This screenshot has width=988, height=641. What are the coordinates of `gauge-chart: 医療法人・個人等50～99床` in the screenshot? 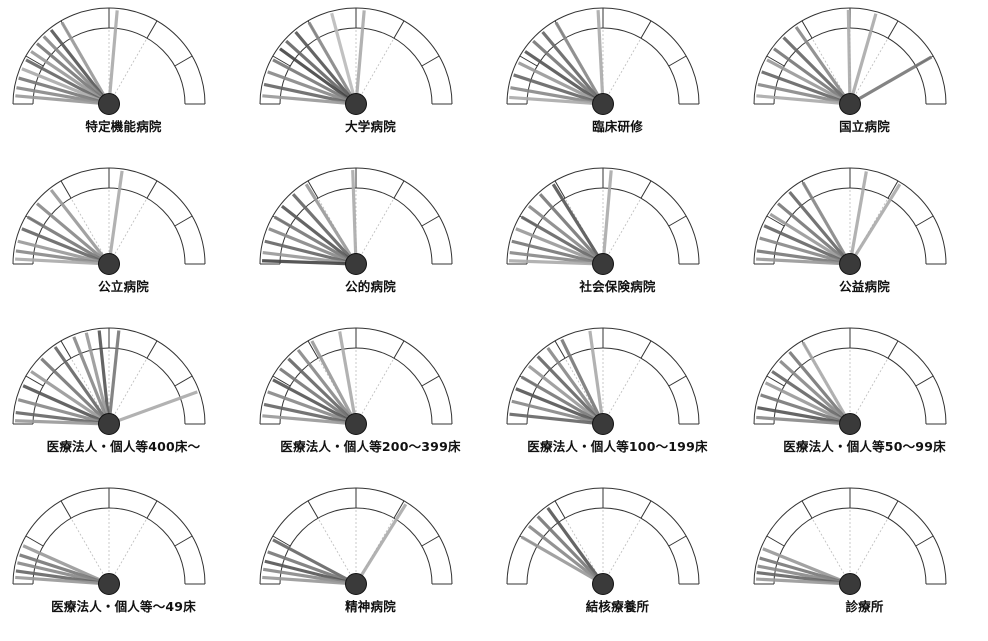 It's located at (864, 400).